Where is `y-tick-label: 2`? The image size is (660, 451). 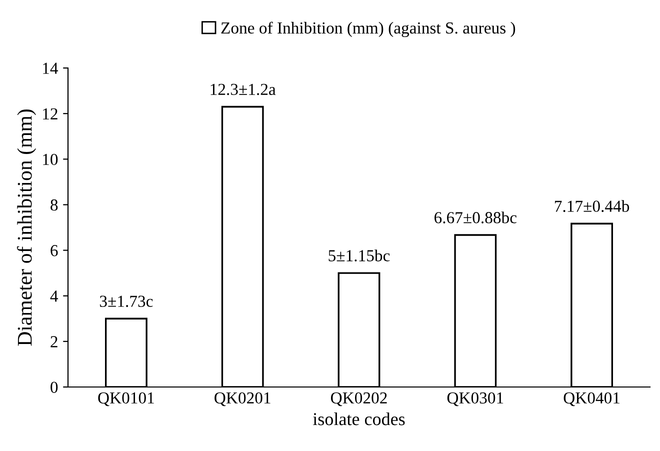 y-tick-label: 2 is located at coordinates (54, 342).